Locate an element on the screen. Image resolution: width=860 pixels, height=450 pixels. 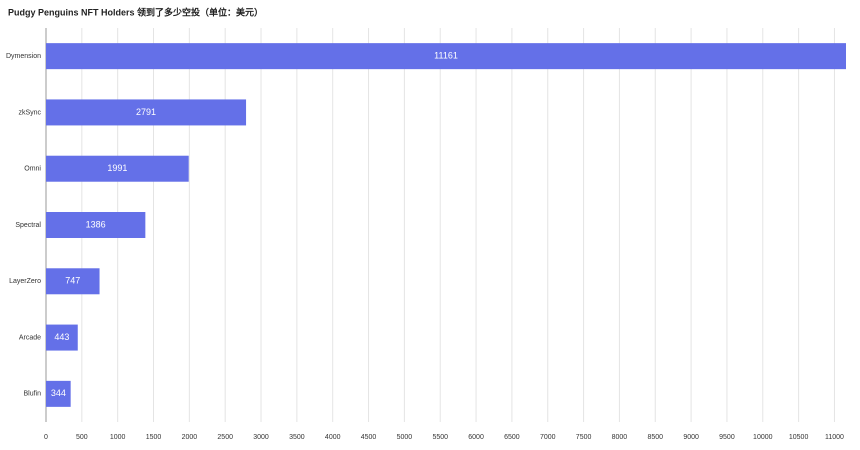
x-tick-label: 10000 is located at coordinates (763, 437).